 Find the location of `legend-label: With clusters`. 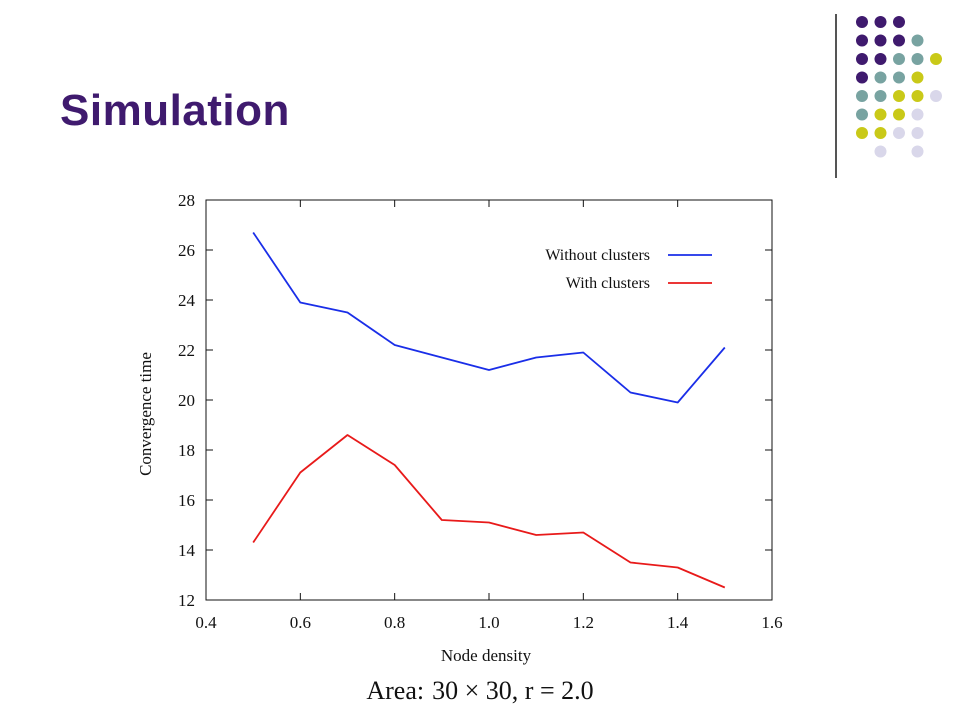

legend-label: With clusters is located at coordinates (608, 283).